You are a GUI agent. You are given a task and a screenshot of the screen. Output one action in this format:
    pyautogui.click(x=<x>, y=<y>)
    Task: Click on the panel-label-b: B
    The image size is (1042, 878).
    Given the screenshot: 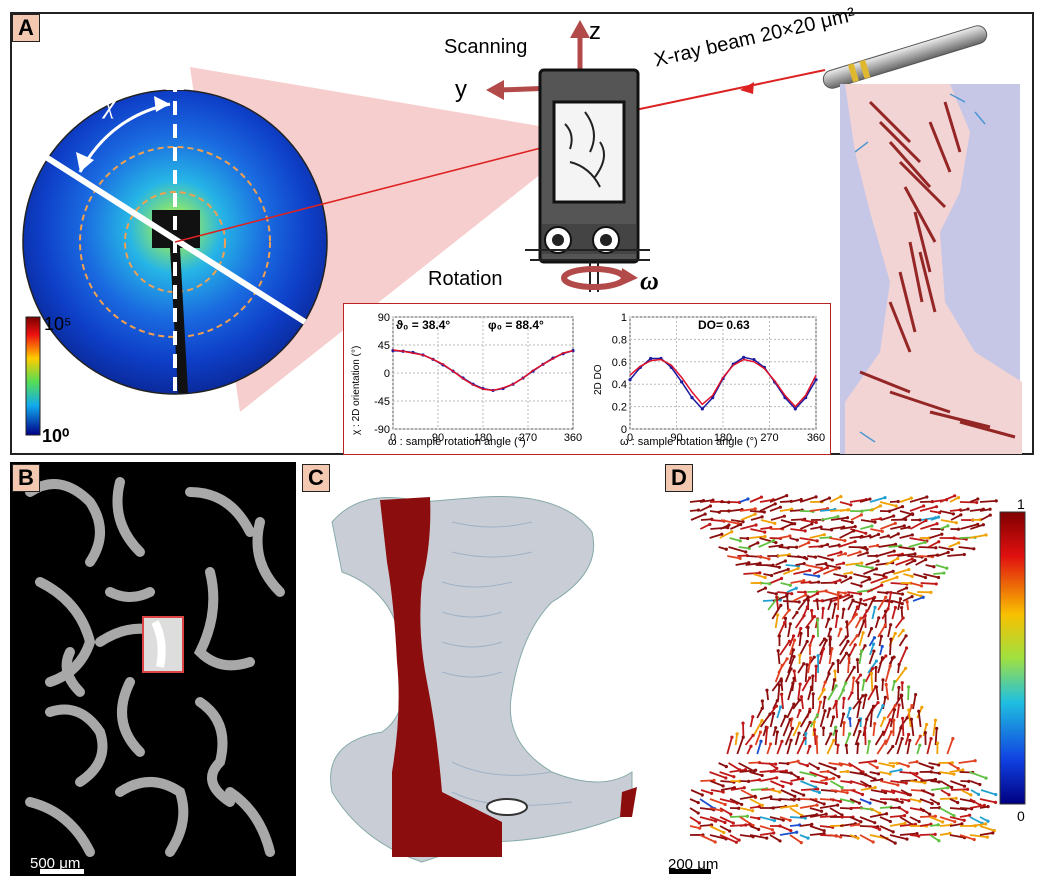 What is the action you would take?
    pyautogui.click(x=26, y=478)
    